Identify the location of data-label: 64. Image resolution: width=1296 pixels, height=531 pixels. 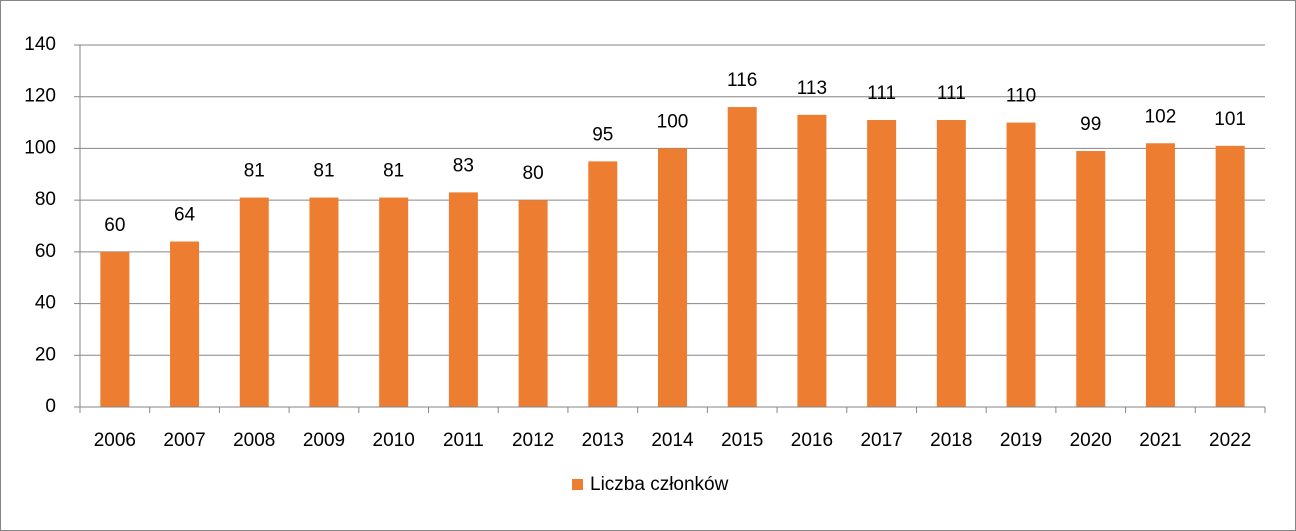
(185, 215).